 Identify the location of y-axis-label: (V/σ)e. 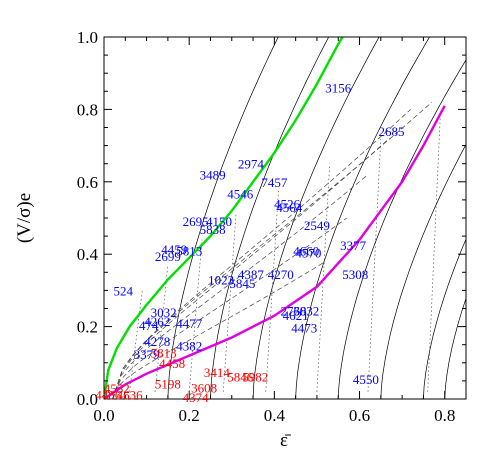
(24, 218).